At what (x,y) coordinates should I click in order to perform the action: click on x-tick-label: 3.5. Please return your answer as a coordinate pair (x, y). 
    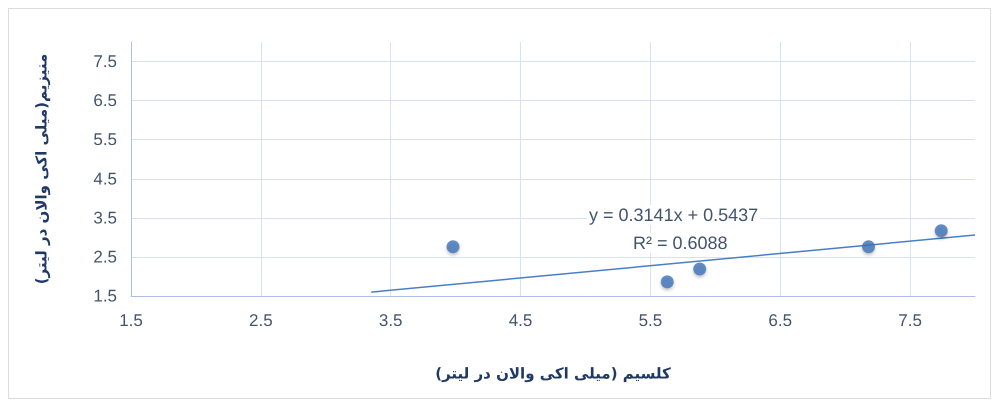
    Looking at the image, I should click on (390, 320).